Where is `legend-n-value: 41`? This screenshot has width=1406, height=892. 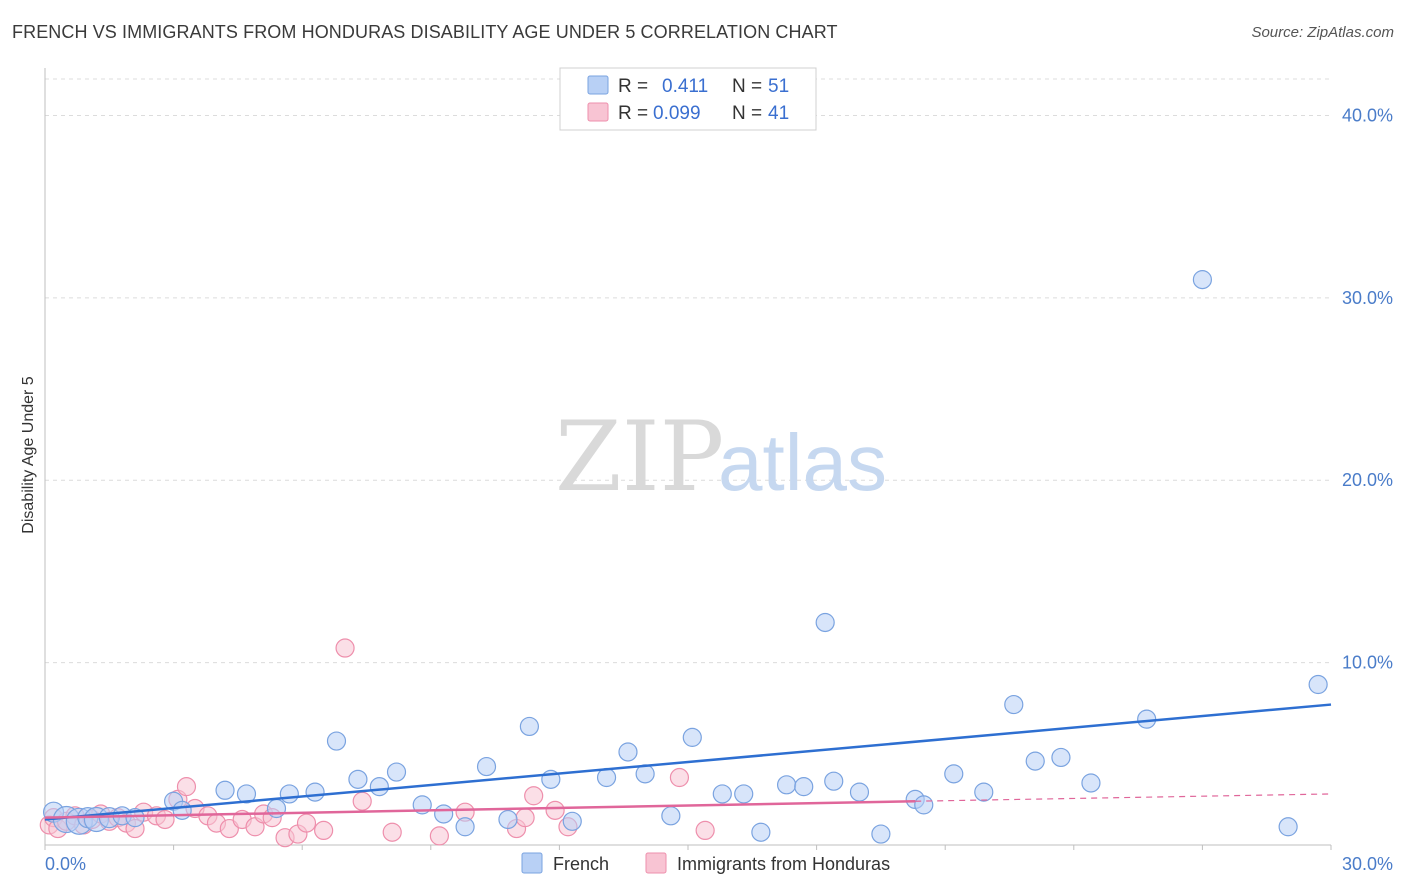 legend-n-value: 41 is located at coordinates (778, 113).